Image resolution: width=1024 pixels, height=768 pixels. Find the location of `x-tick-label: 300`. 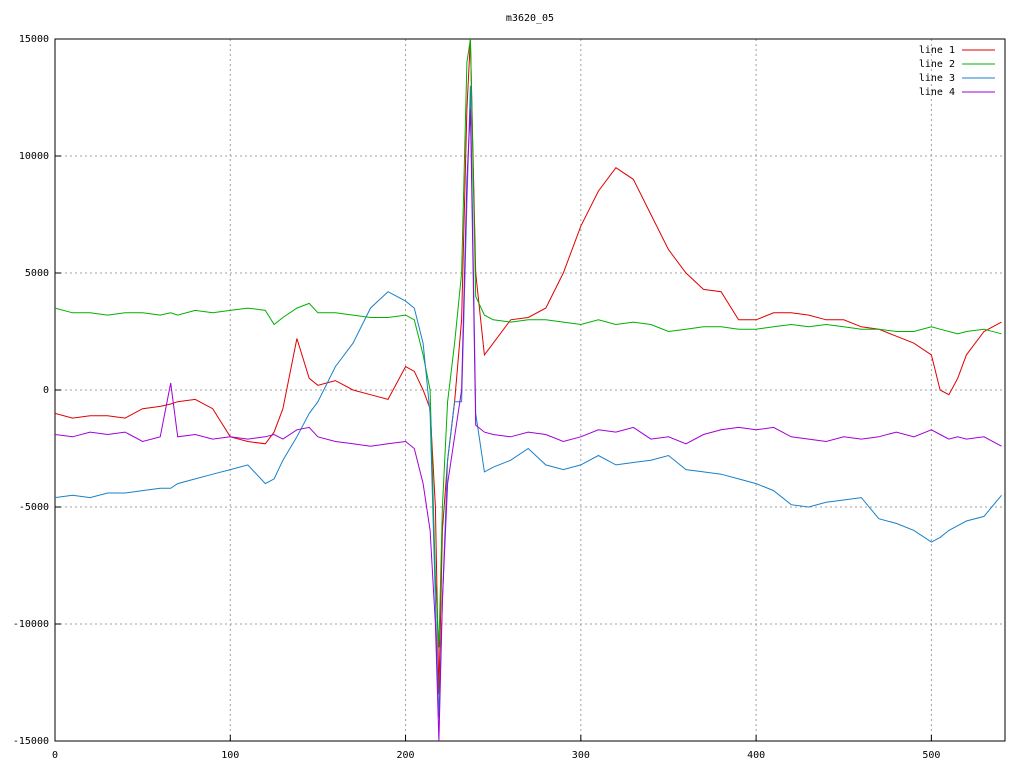

x-tick-label: 300 is located at coordinates (581, 755).